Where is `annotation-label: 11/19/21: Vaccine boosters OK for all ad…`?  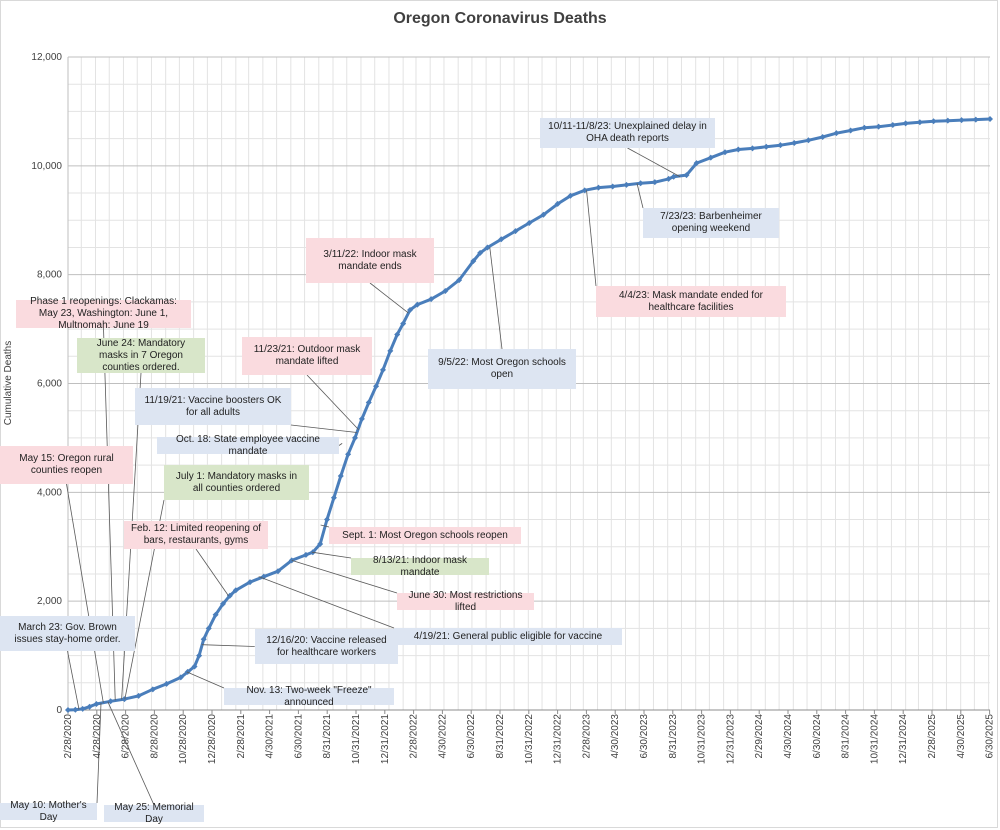
annotation-label: 11/19/21: Vaccine boosters OK for all ad… is located at coordinates (213, 406).